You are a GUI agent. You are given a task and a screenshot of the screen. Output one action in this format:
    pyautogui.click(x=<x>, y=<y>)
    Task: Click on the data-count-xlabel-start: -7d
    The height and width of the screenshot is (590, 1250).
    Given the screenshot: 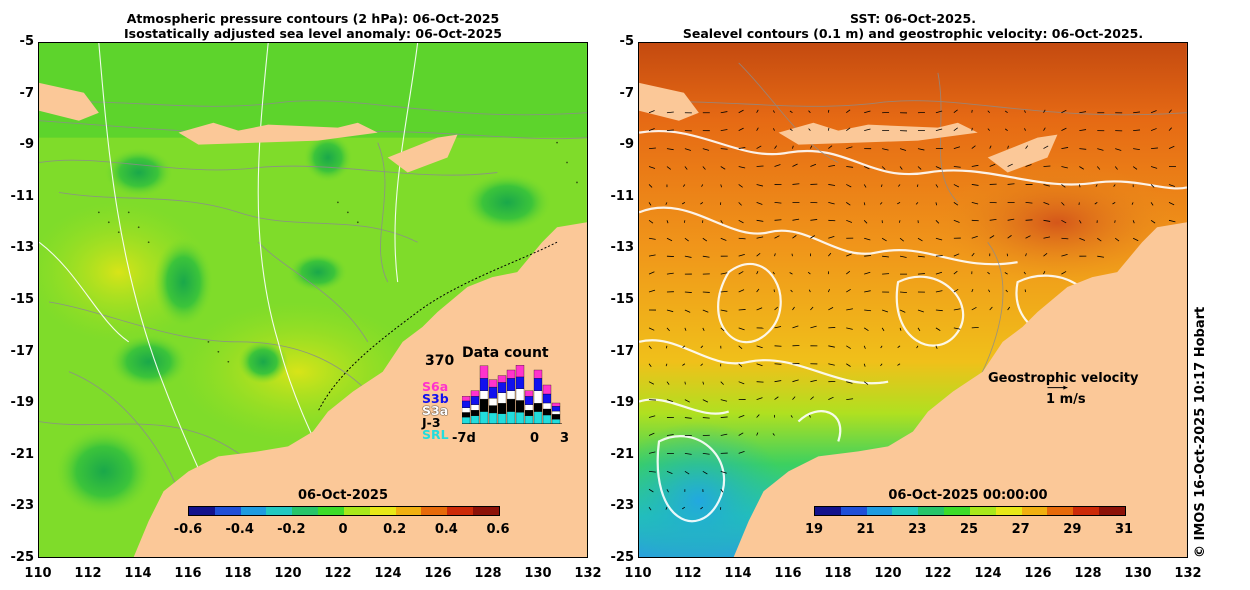 What is the action you would take?
    pyautogui.click(x=464, y=438)
    